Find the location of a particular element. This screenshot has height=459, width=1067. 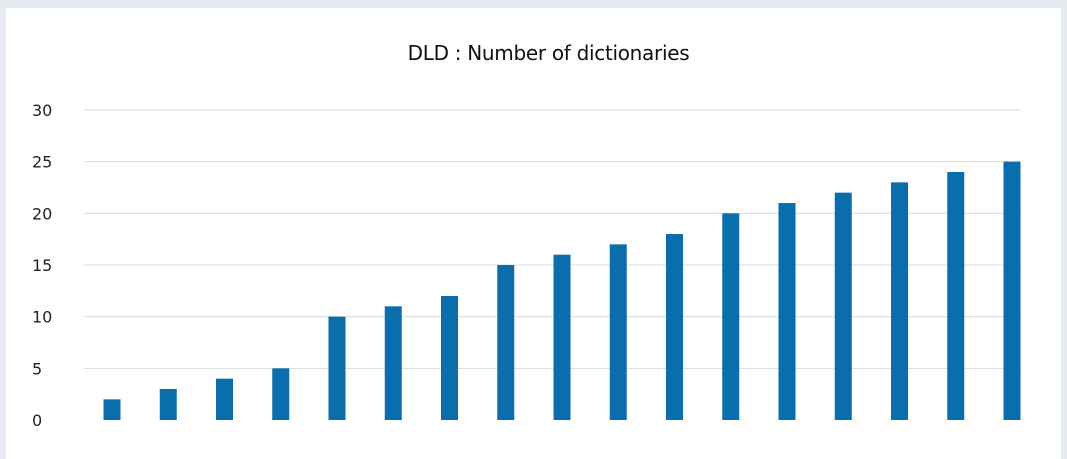

chart-title: DLD : Number of dictionaries is located at coordinates (548, 53).